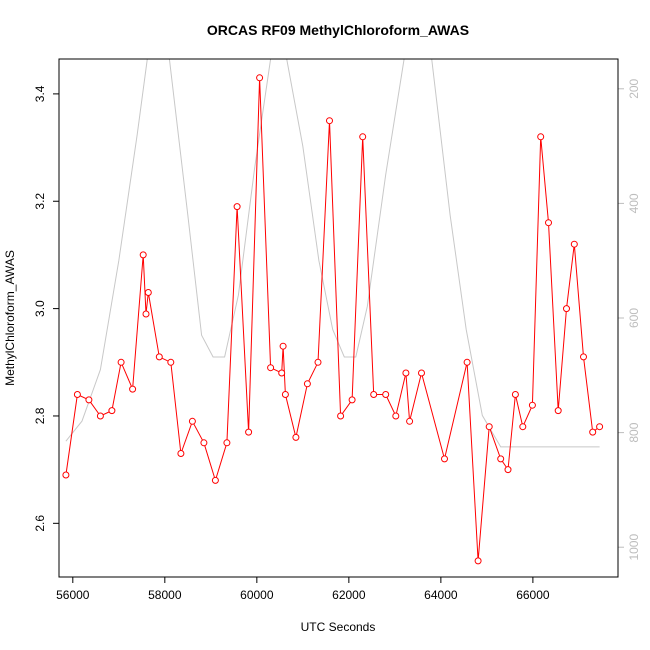 The width and height of the screenshot is (650, 650). I want to click on y-tick-label: 2.6, so click(40, 523).